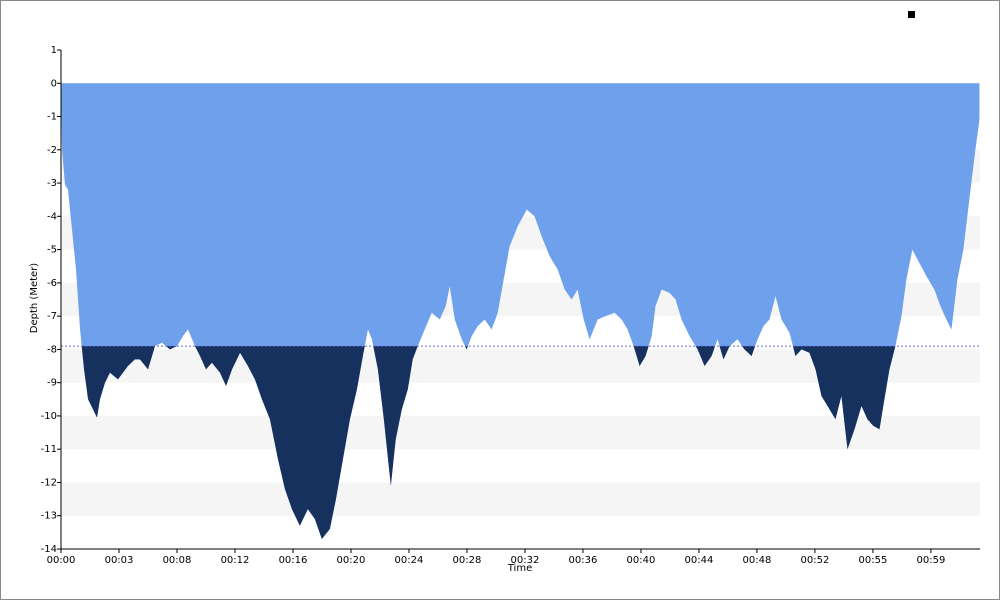  I want to click on x-tick-label: 00:48, so click(757, 560).